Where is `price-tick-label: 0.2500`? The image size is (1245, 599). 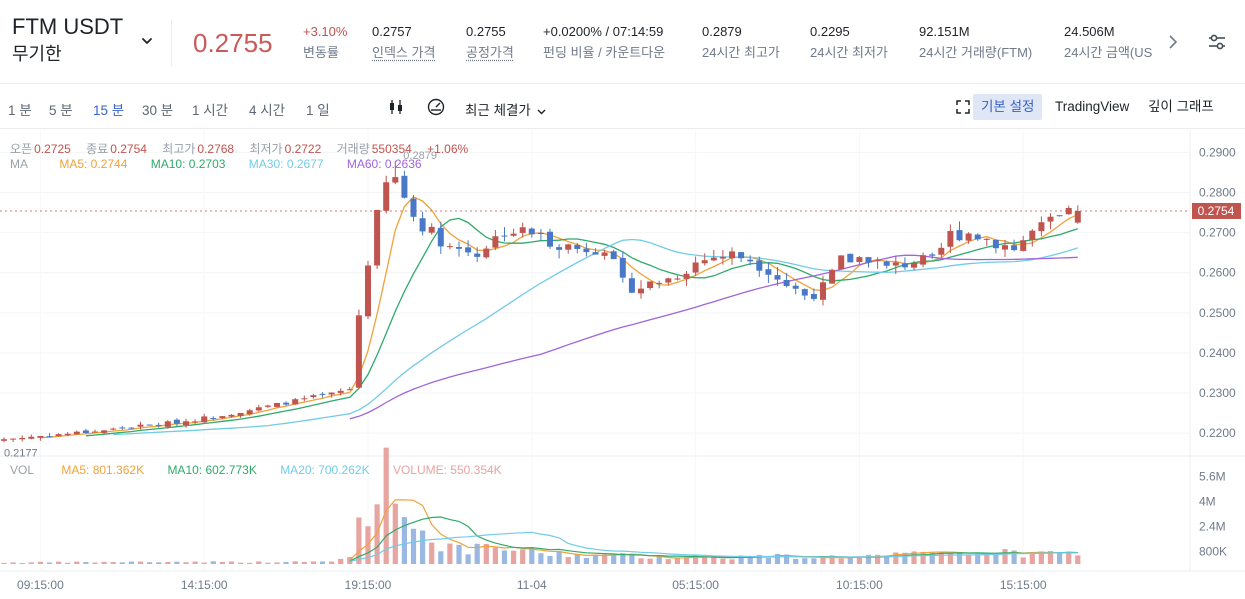 price-tick-label: 0.2500 is located at coordinates (1217, 313).